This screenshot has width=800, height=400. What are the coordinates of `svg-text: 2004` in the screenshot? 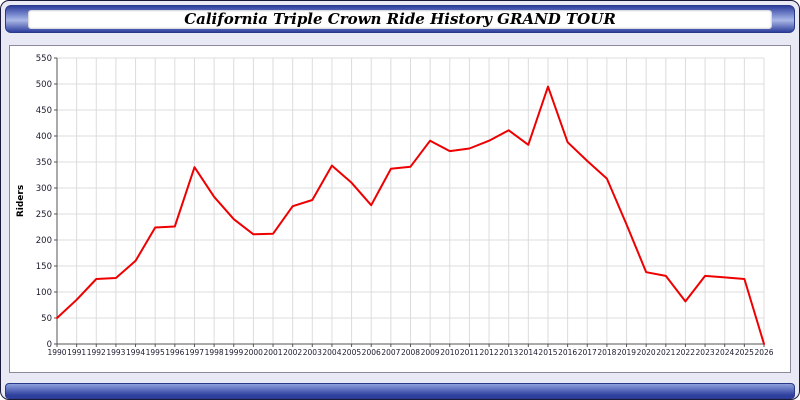 It's located at (331, 352).